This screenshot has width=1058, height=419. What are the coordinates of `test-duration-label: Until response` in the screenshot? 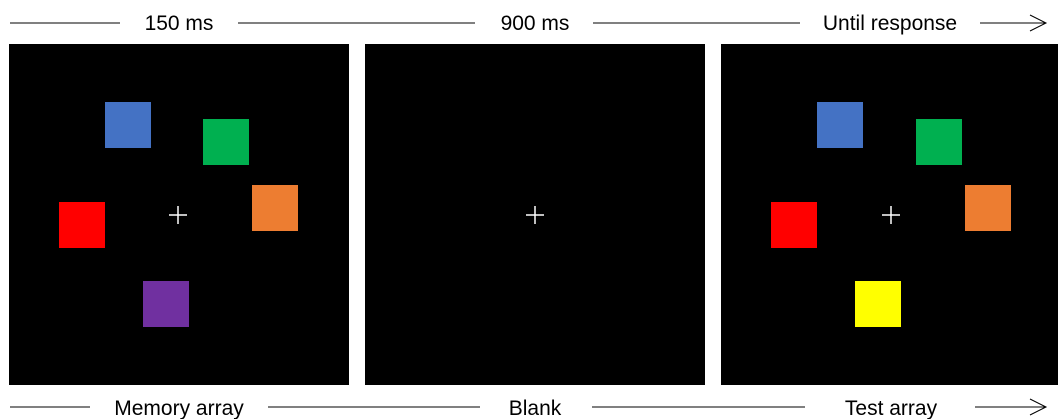 It's located at (890, 23).